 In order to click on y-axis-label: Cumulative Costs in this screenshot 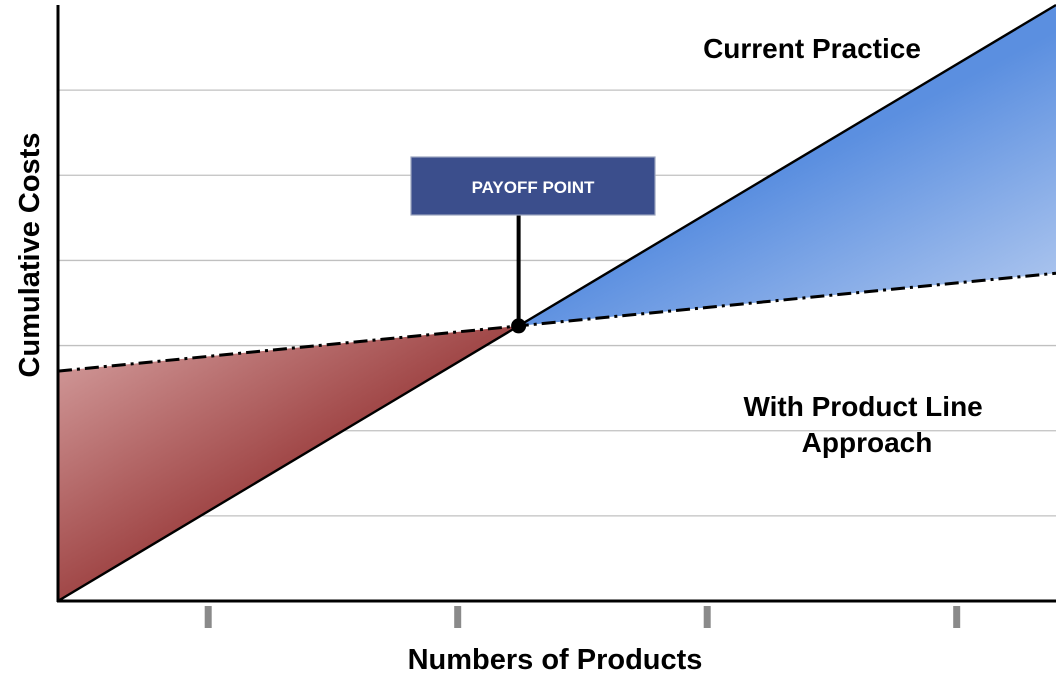, I will do `click(30, 255)`.